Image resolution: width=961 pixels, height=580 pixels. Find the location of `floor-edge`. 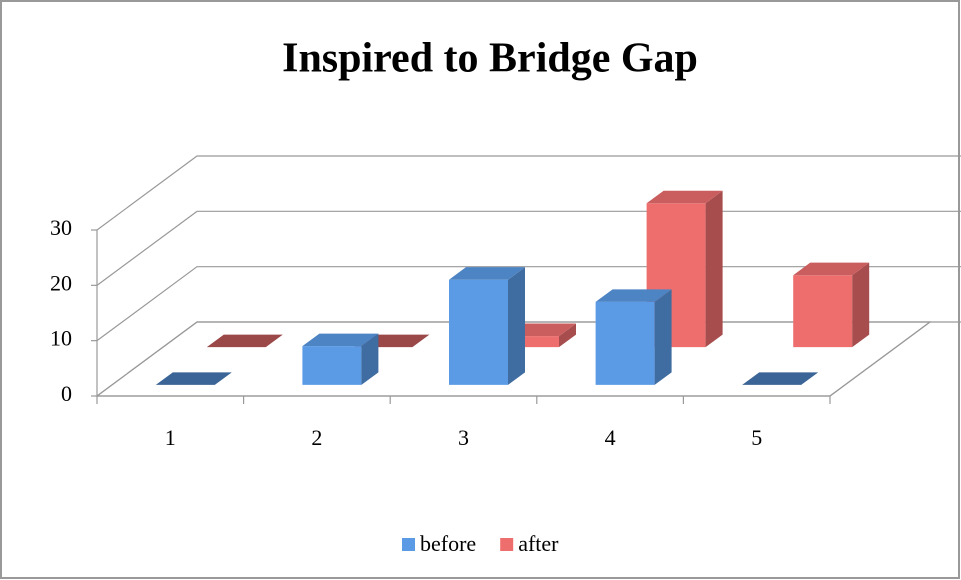

floor-edge is located at coordinates (880, 359).